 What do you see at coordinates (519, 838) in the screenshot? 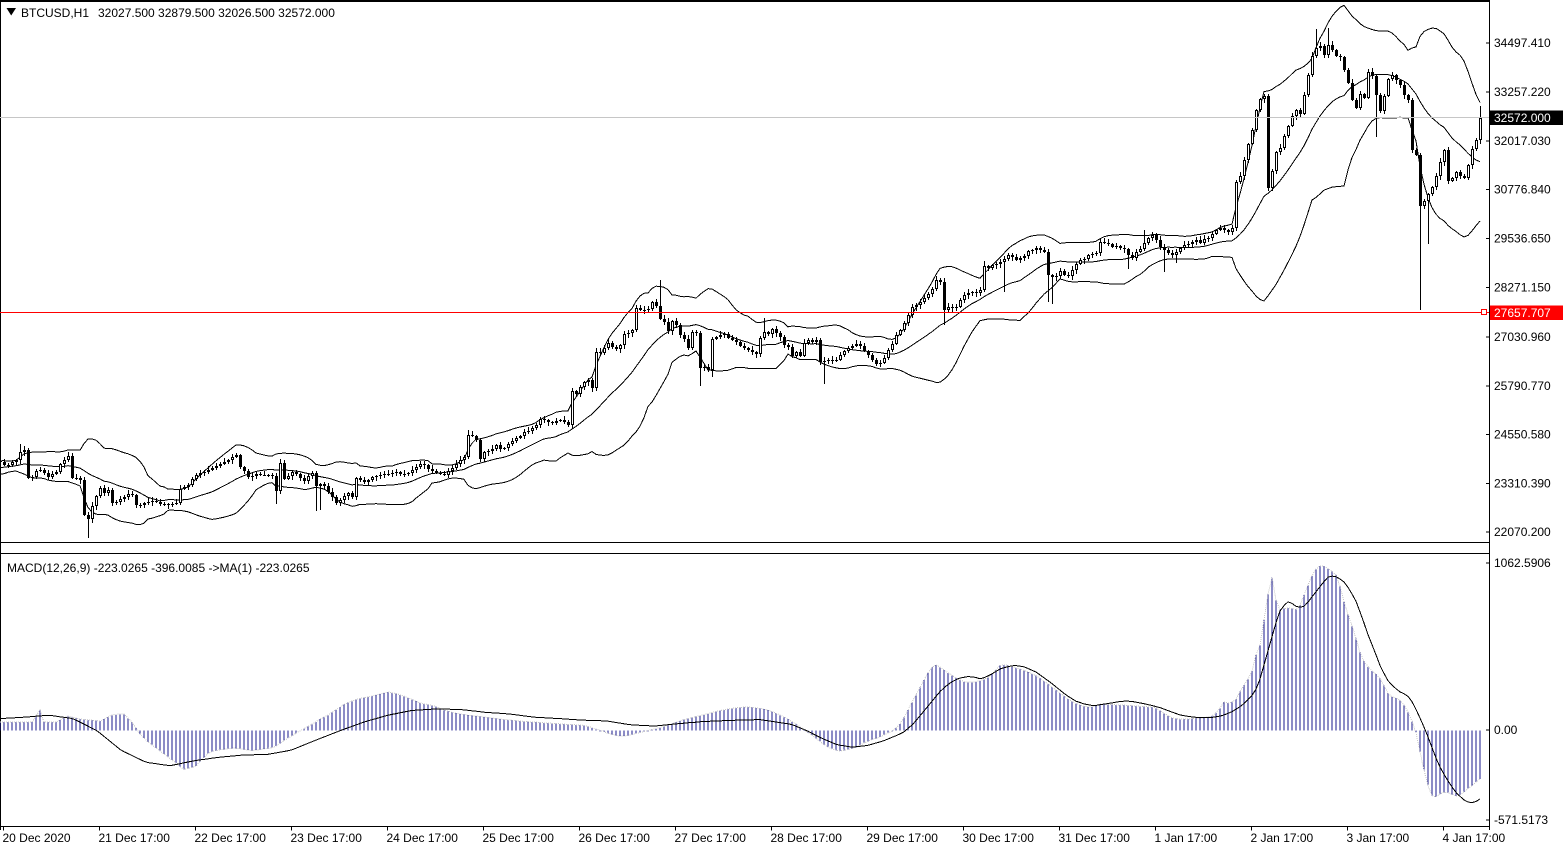
I see `svg-text: 25 Dec 17:00` at bounding box center [519, 838].